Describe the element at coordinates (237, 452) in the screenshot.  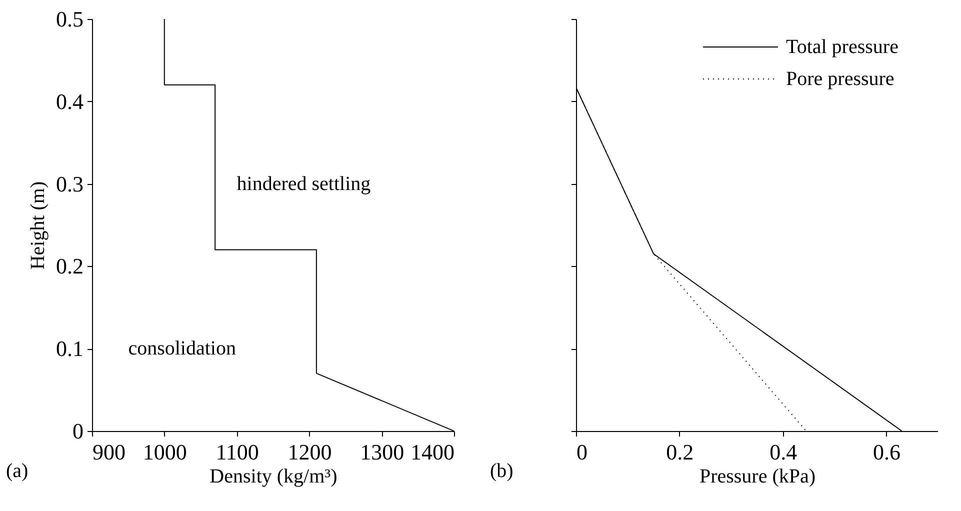
I see `x-tick-label: 1100` at that location.